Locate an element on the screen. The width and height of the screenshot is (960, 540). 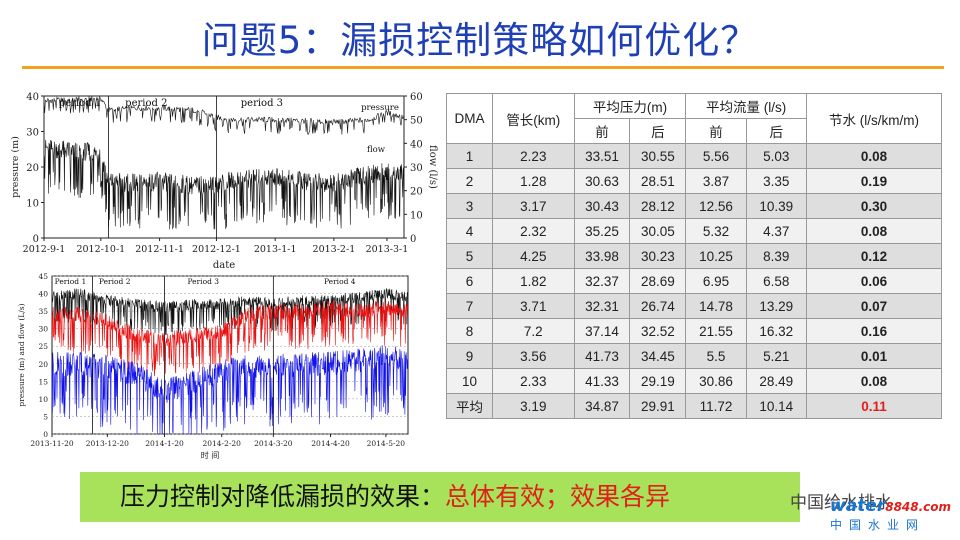
period-label: period 1 is located at coordinates (80, 103).